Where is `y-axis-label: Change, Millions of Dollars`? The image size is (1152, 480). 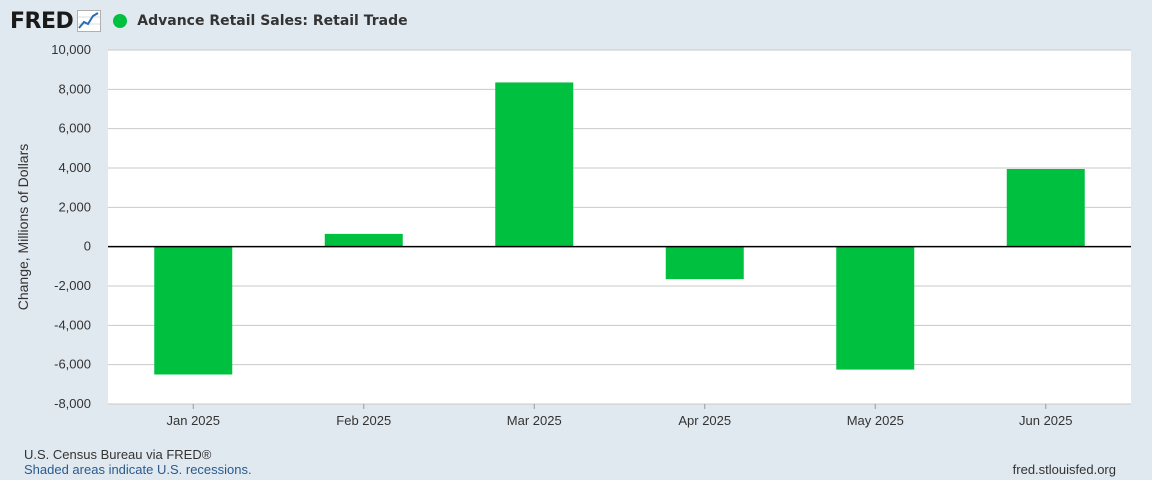 y-axis-label: Change, Millions of Dollars is located at coordinates (23, 227).